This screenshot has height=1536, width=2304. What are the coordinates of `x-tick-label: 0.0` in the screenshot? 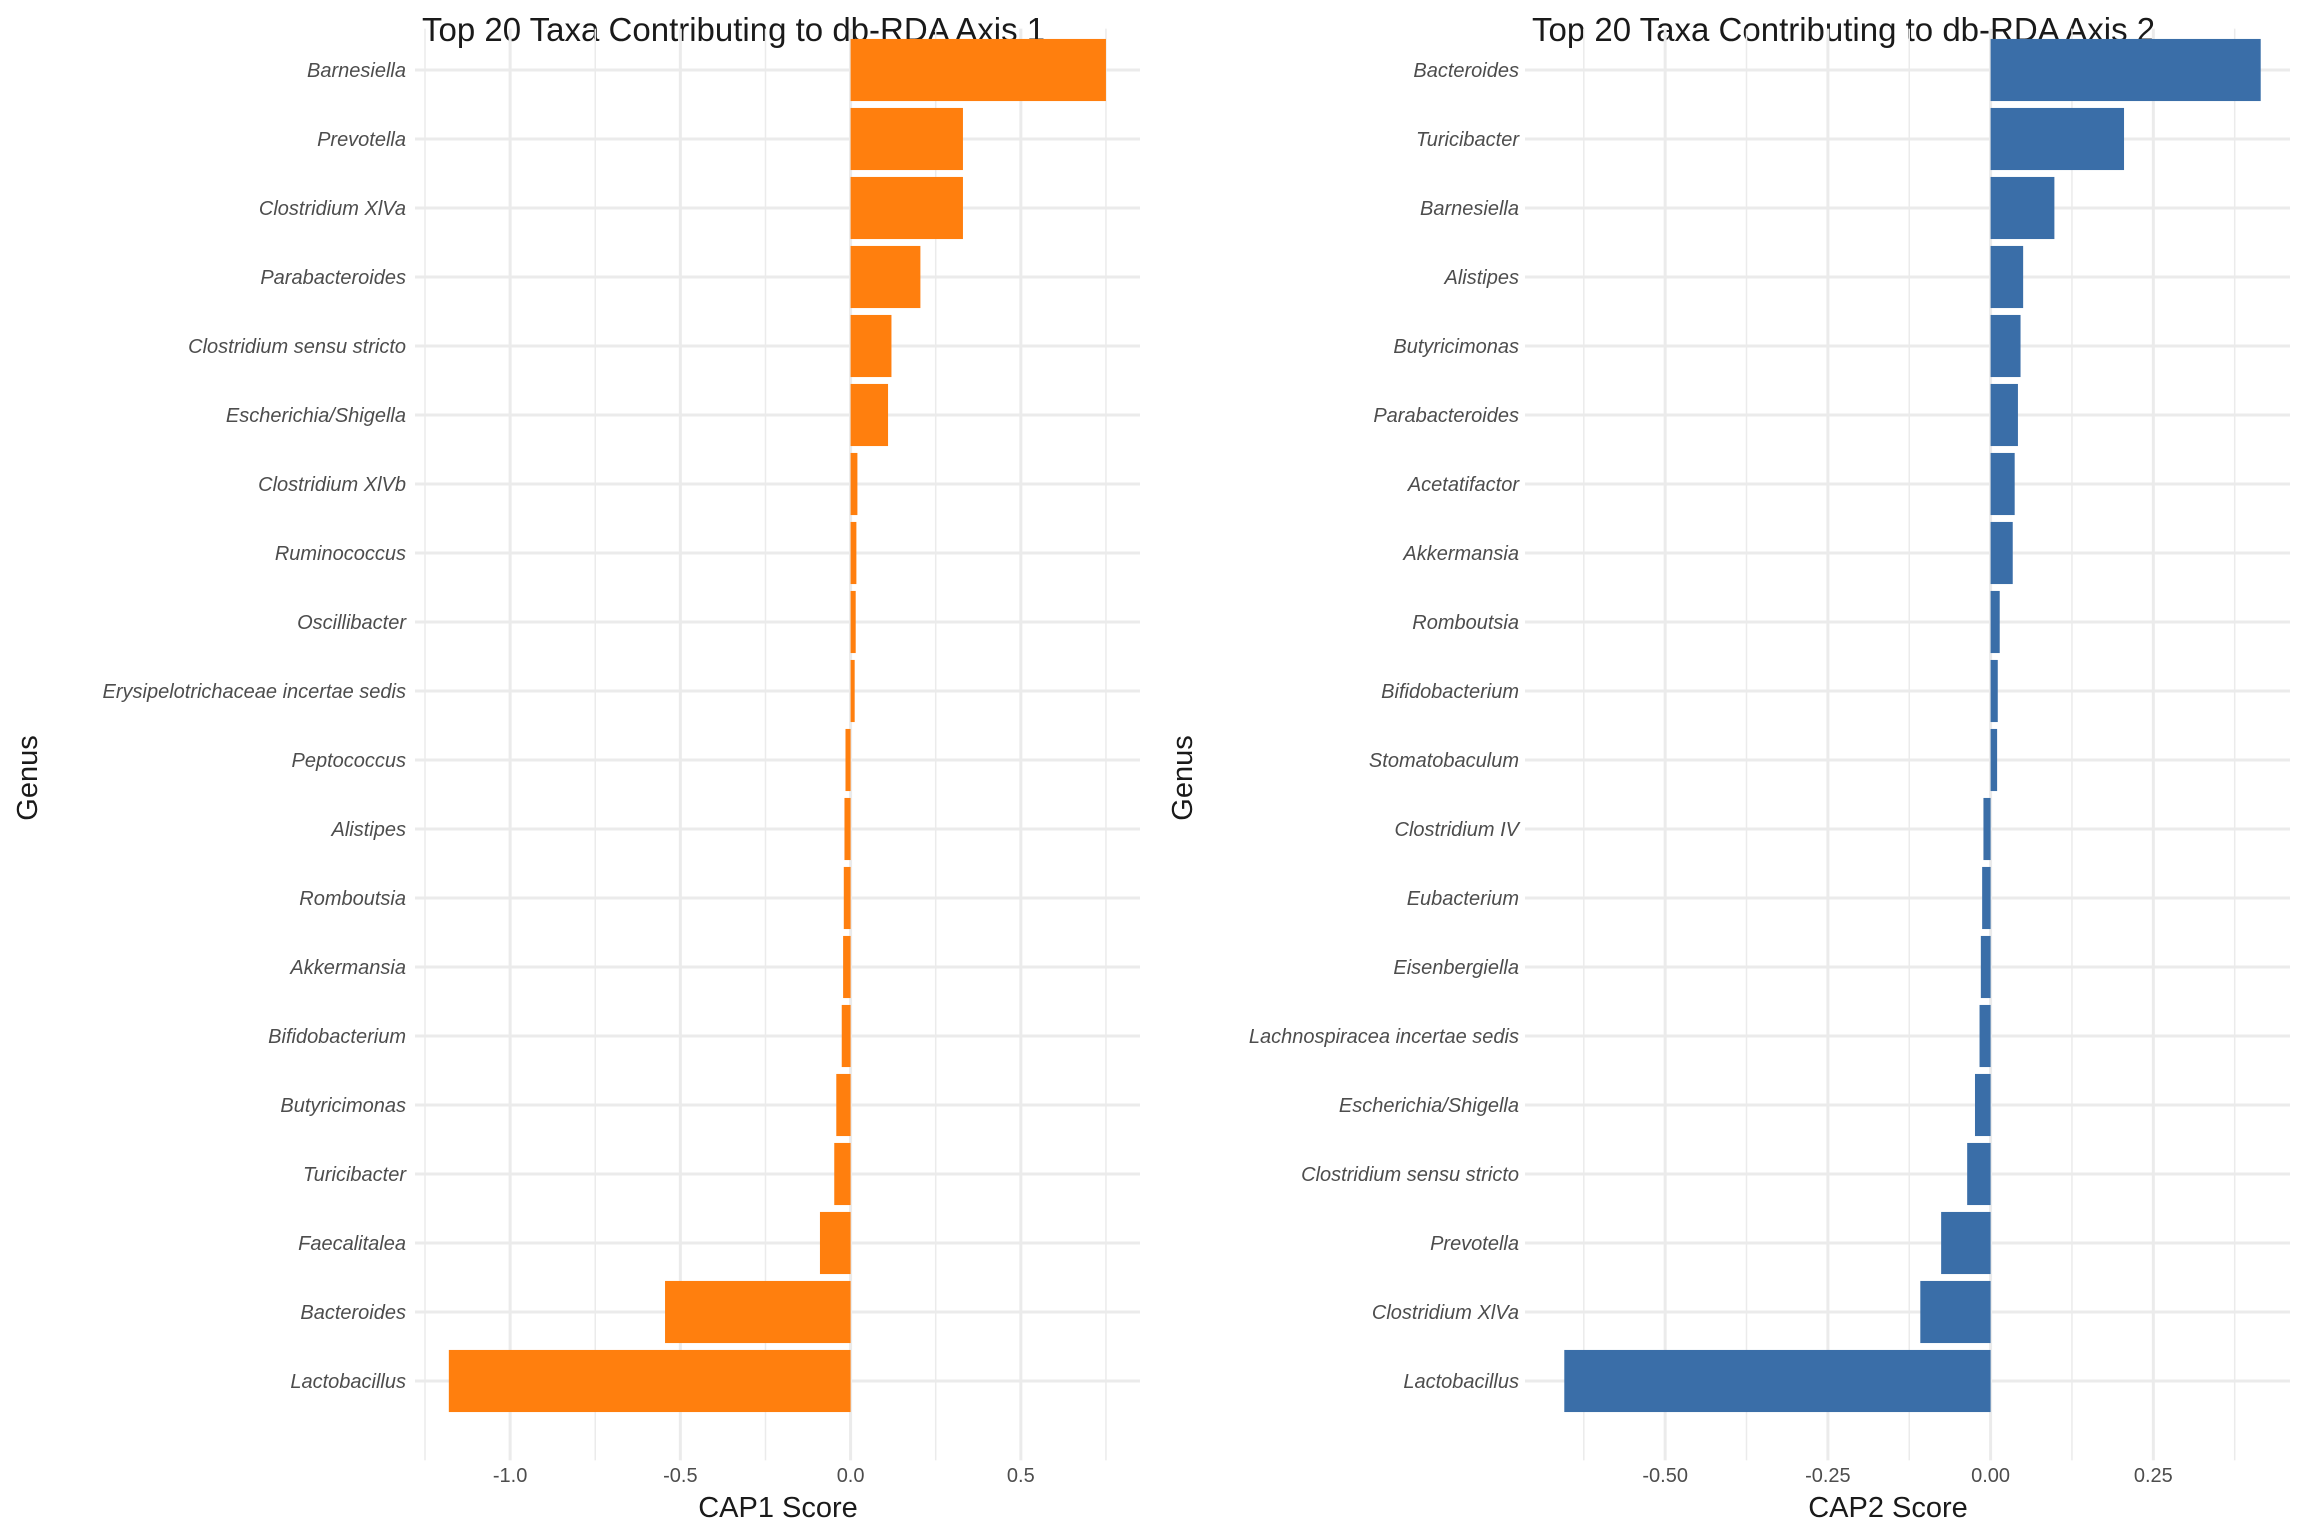 It's located at (851, 1476).